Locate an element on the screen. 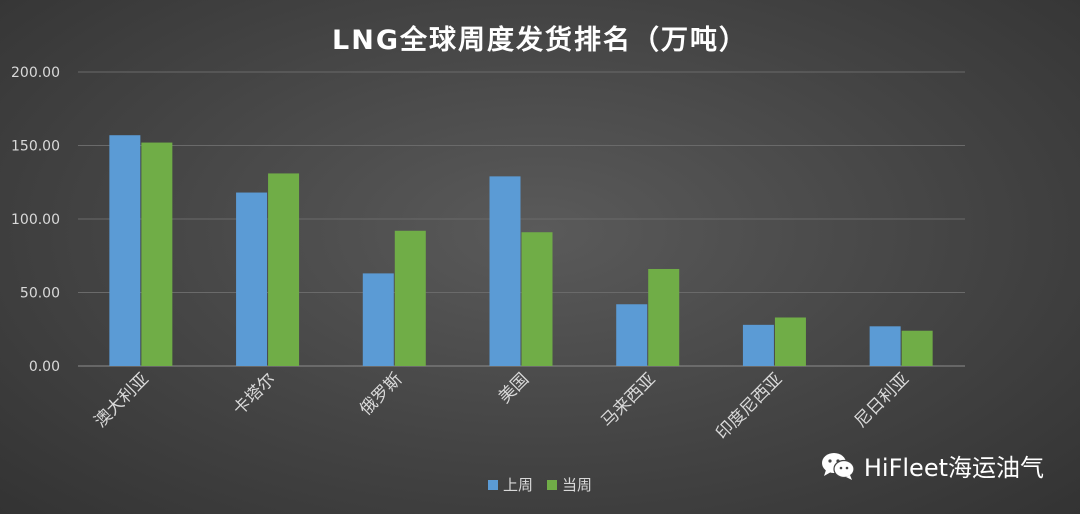  watermark-text: HiFleet海运油气 is located at coordinates (953, 468).